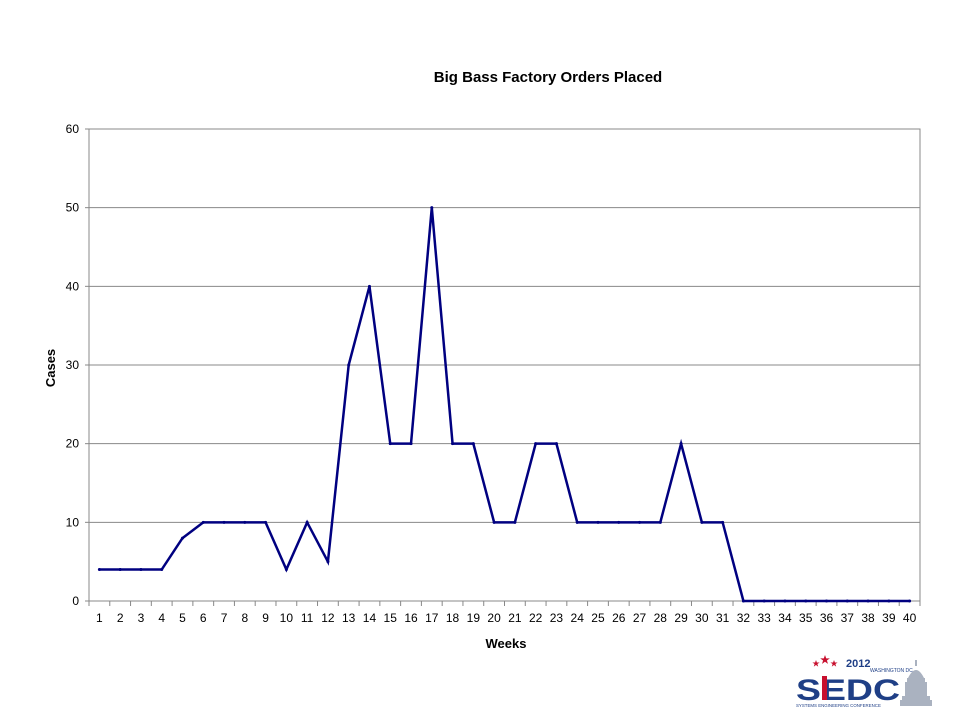 This screenshot has width=960, height=720. What do you see at coordinates (453, 618) in the screenshot?
I see `x-tick-label: 18` at bounding box center [453, 618].